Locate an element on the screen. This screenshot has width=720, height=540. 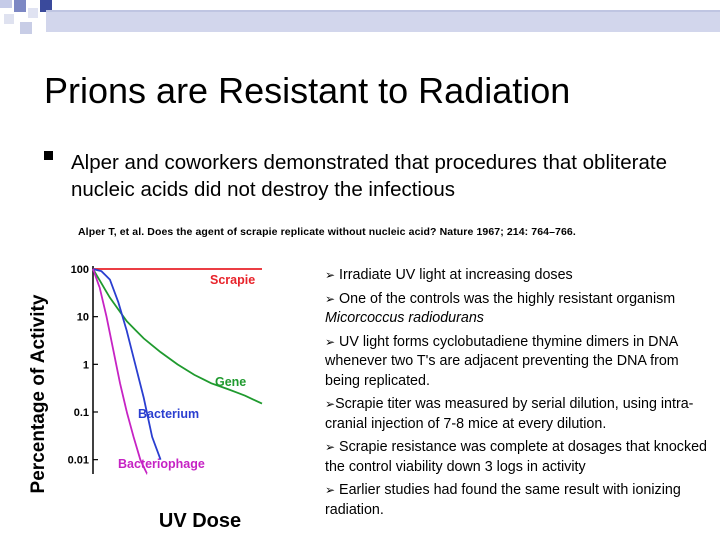
series-line-bacteriophage is located at coordinates (120, 371).